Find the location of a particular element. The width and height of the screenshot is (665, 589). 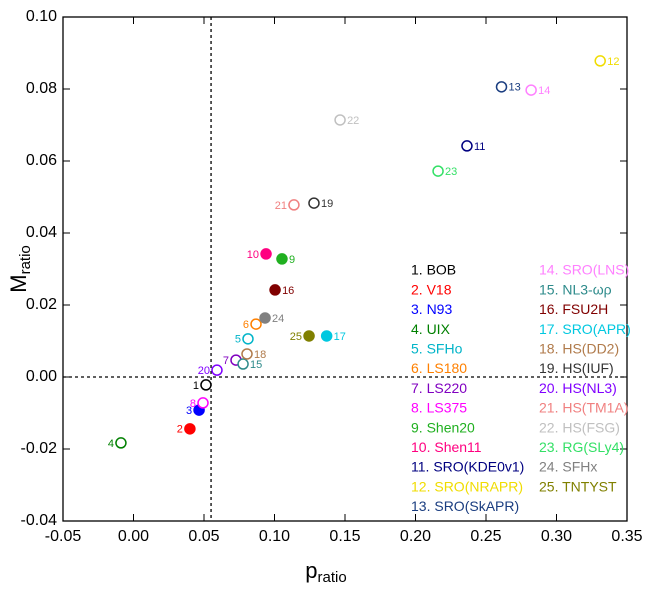

y-tick-label: 0.00 is located at coordinates (41, 376).